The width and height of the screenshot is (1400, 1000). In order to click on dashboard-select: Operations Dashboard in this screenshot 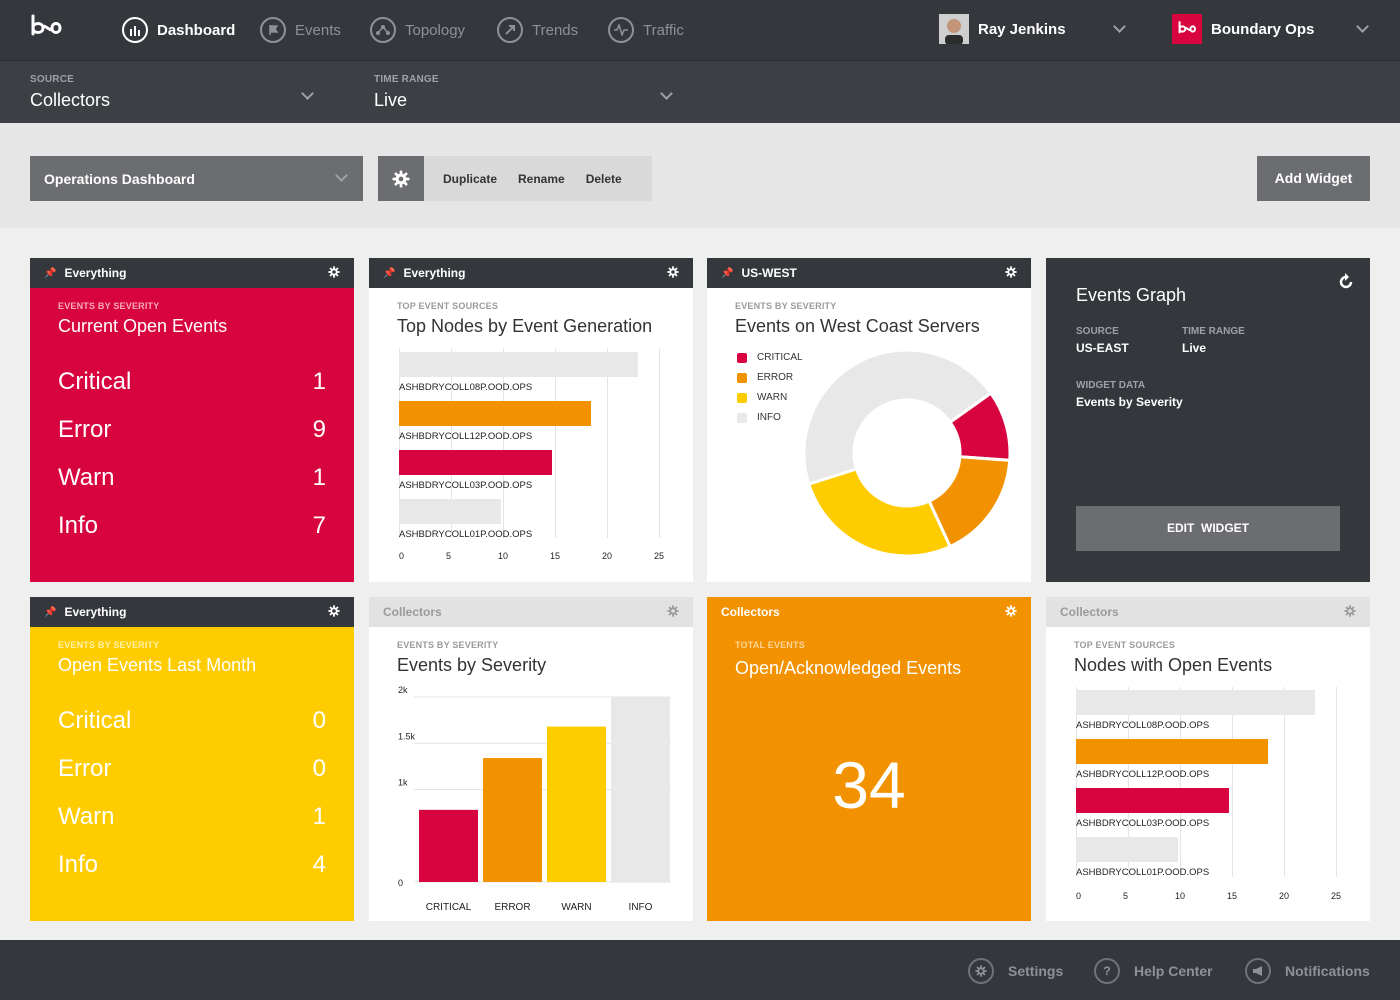, I will do `click(196, 178)`.